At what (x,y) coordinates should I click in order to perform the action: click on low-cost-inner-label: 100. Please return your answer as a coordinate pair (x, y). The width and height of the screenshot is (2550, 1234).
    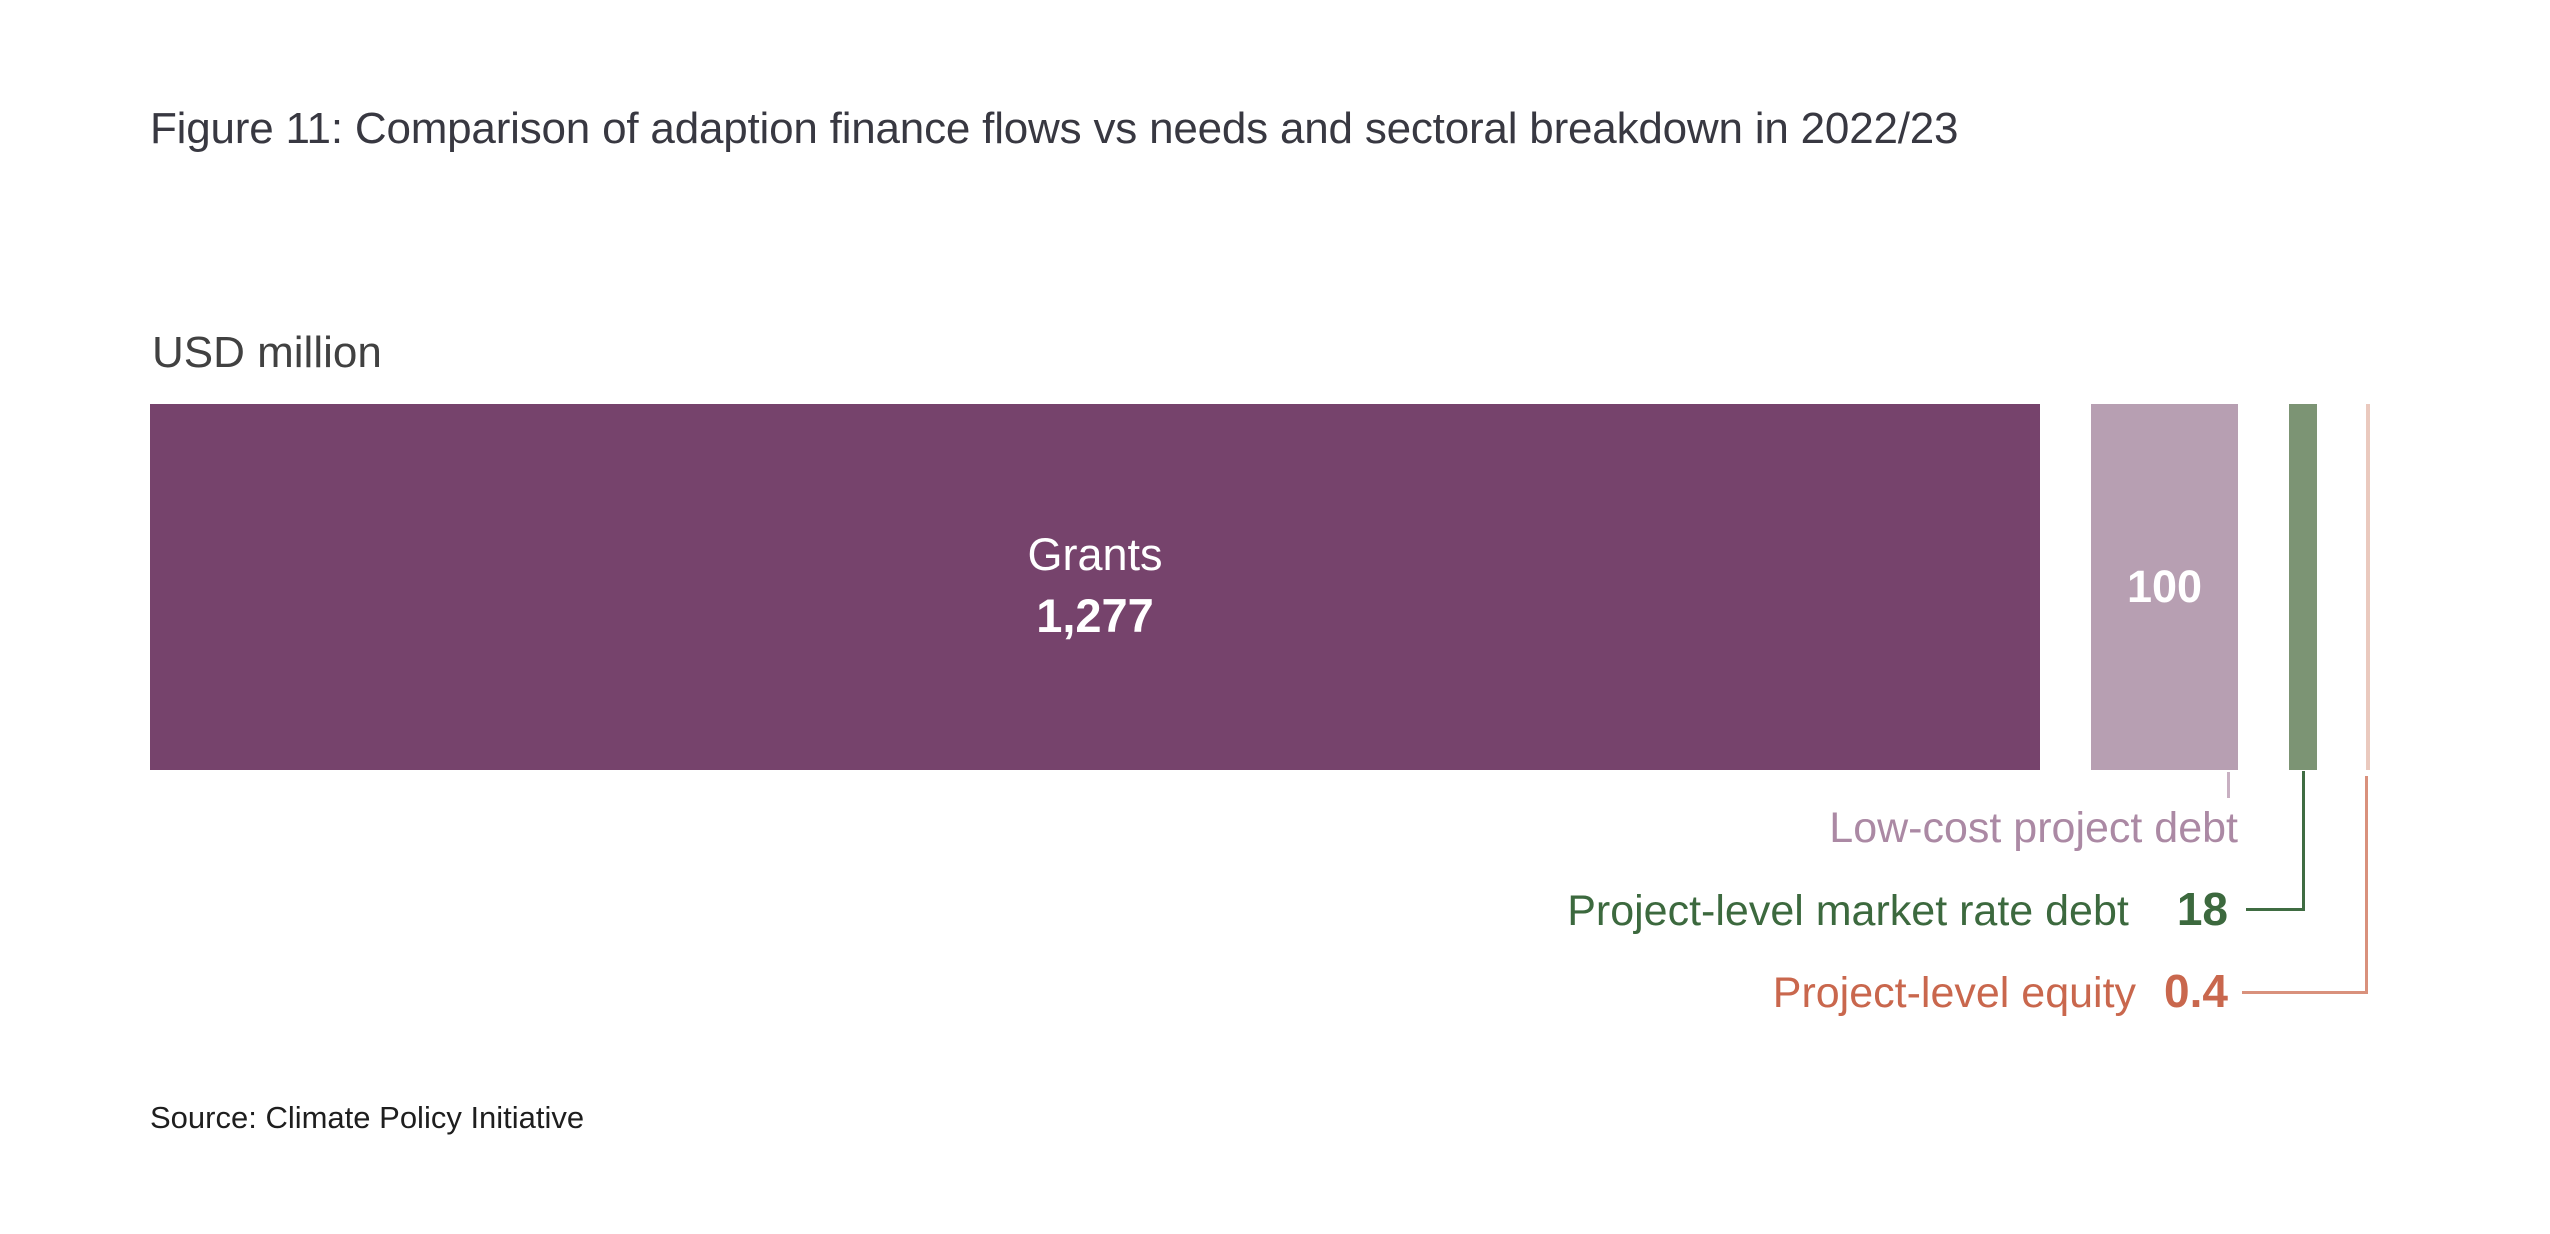
    Looking at the image, I should click on (2164, 587).